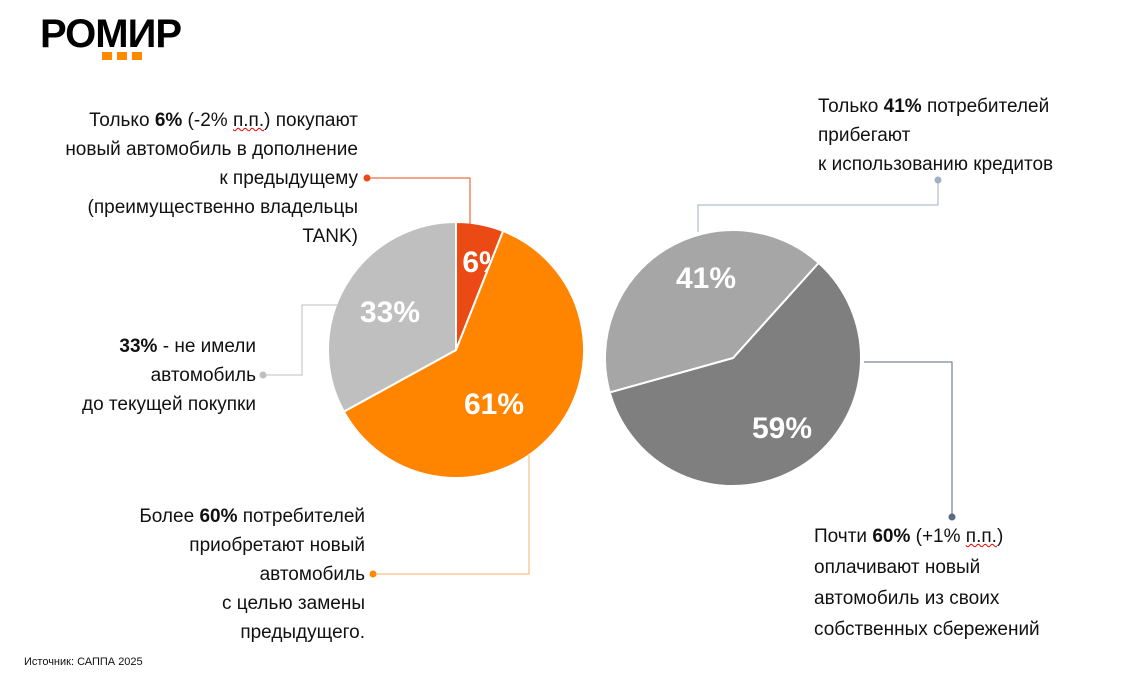 Image resolution: width=1129 pixels, height=673 pixels. Describe the element at coordinates (83, 662) in the screenshot. I see `source-note: Источник: САППА 2025` at that location.